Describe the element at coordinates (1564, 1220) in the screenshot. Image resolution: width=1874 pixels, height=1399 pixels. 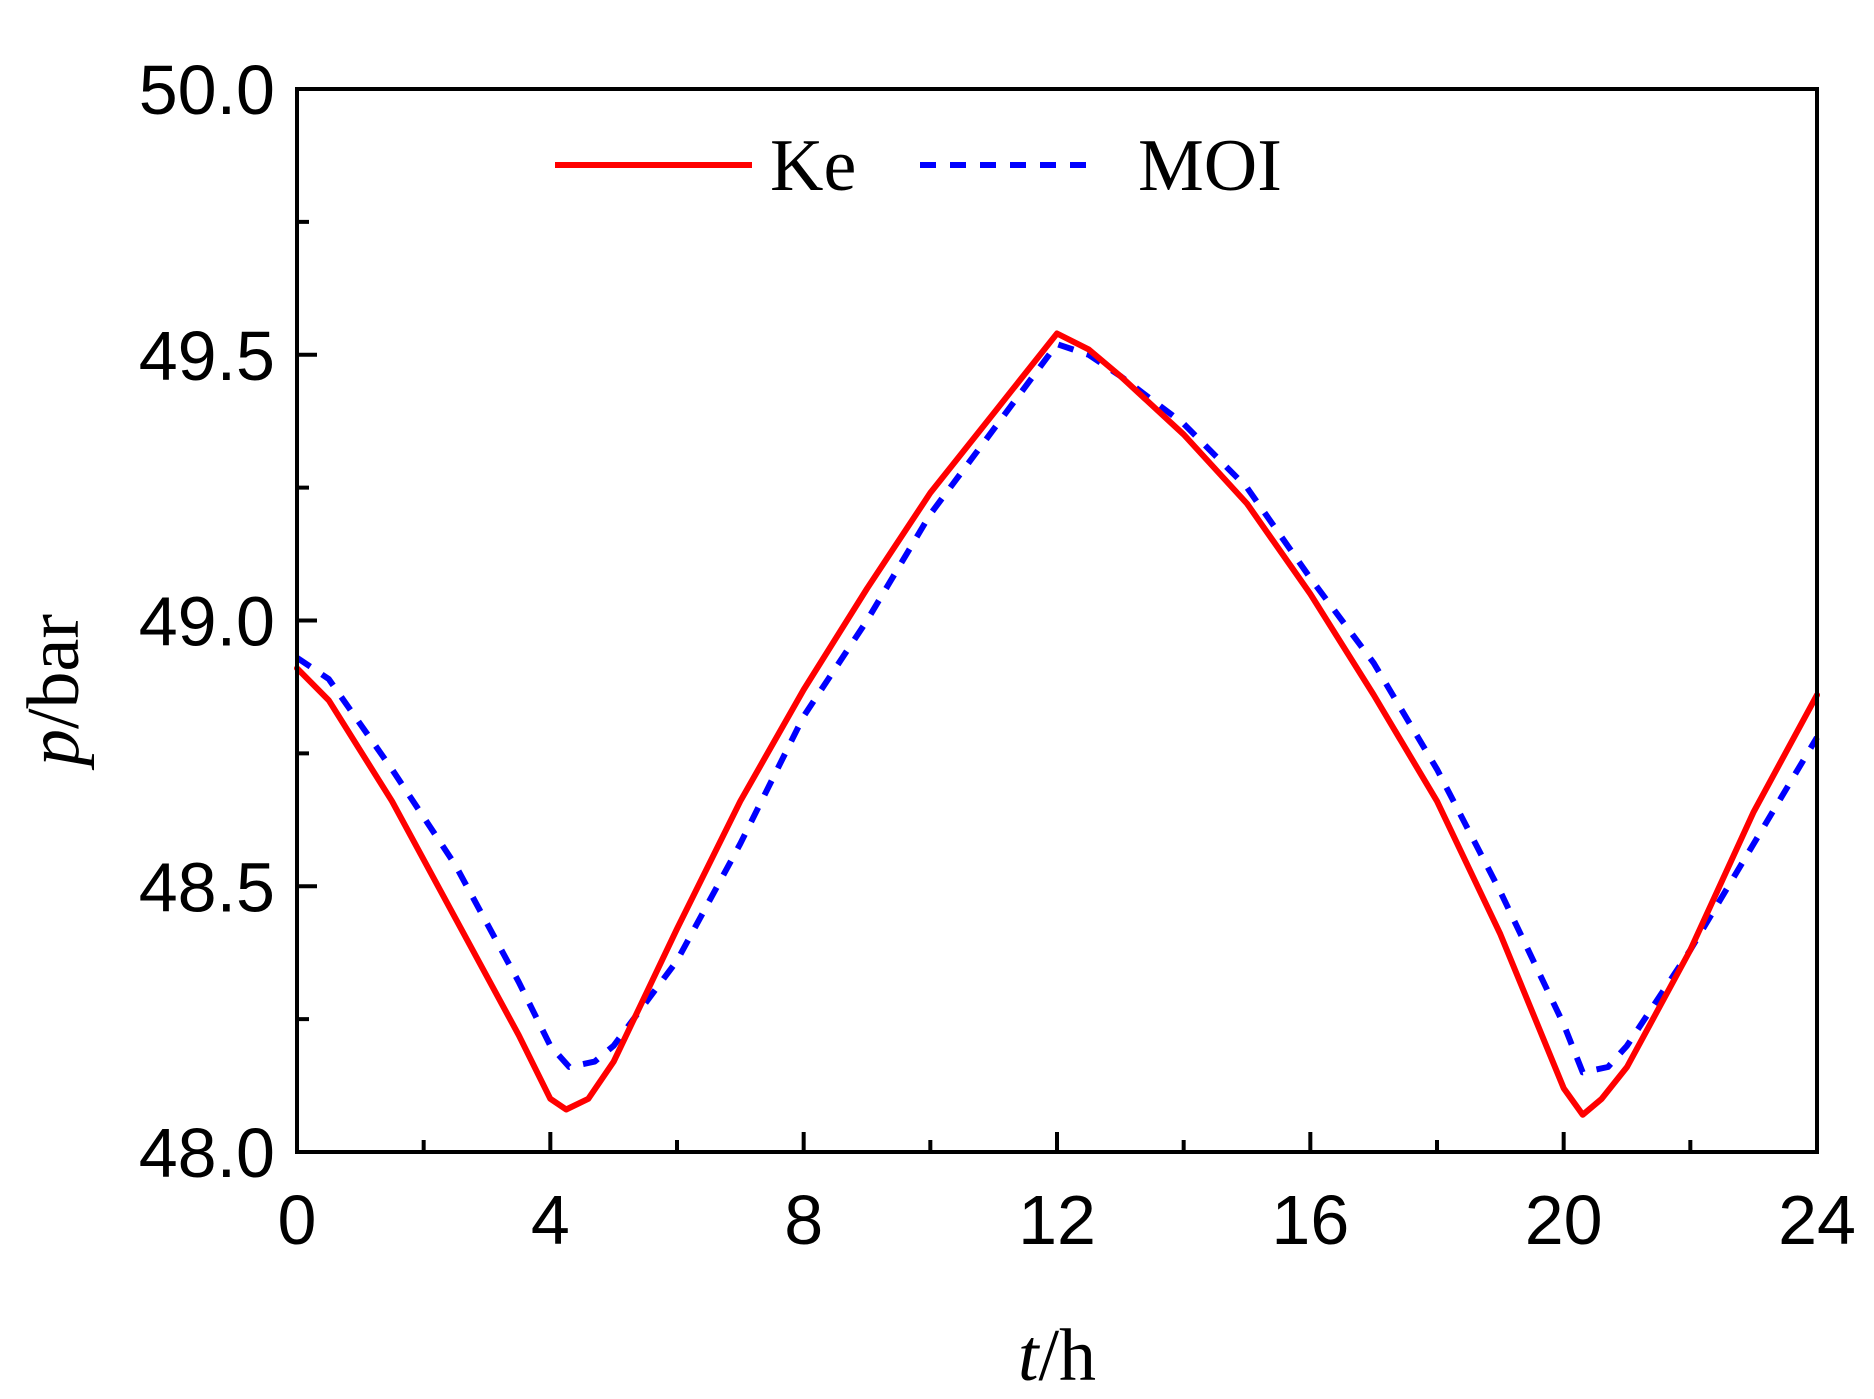
I see `x-tick-label: 20` at that location.